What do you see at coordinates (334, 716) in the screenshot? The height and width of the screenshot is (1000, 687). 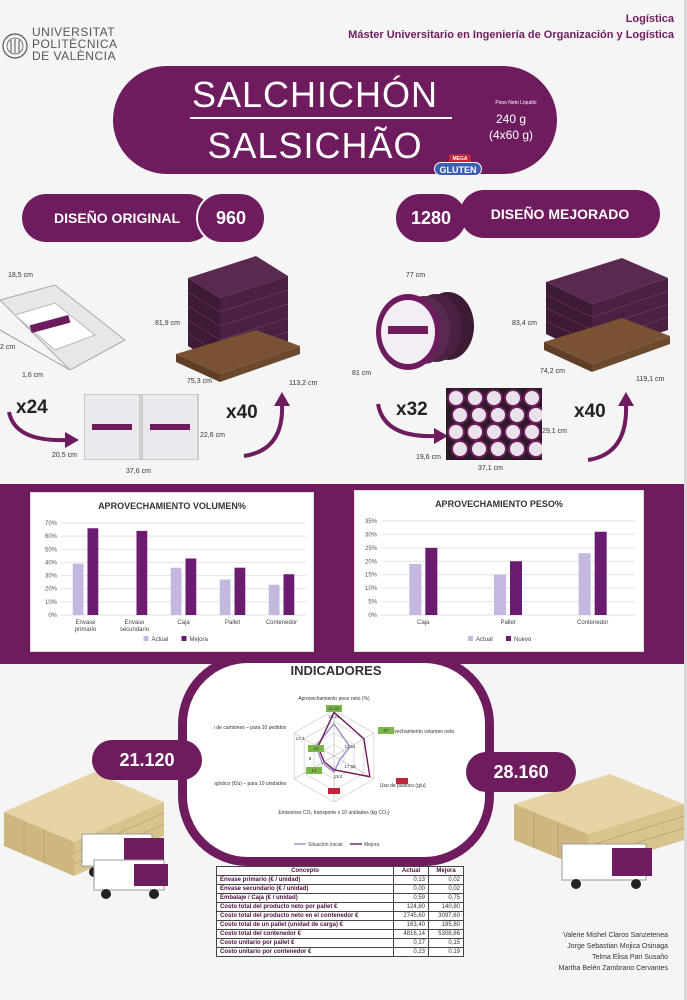 I see `radar-value-label: 23,21` at bounding box center [334, 716].